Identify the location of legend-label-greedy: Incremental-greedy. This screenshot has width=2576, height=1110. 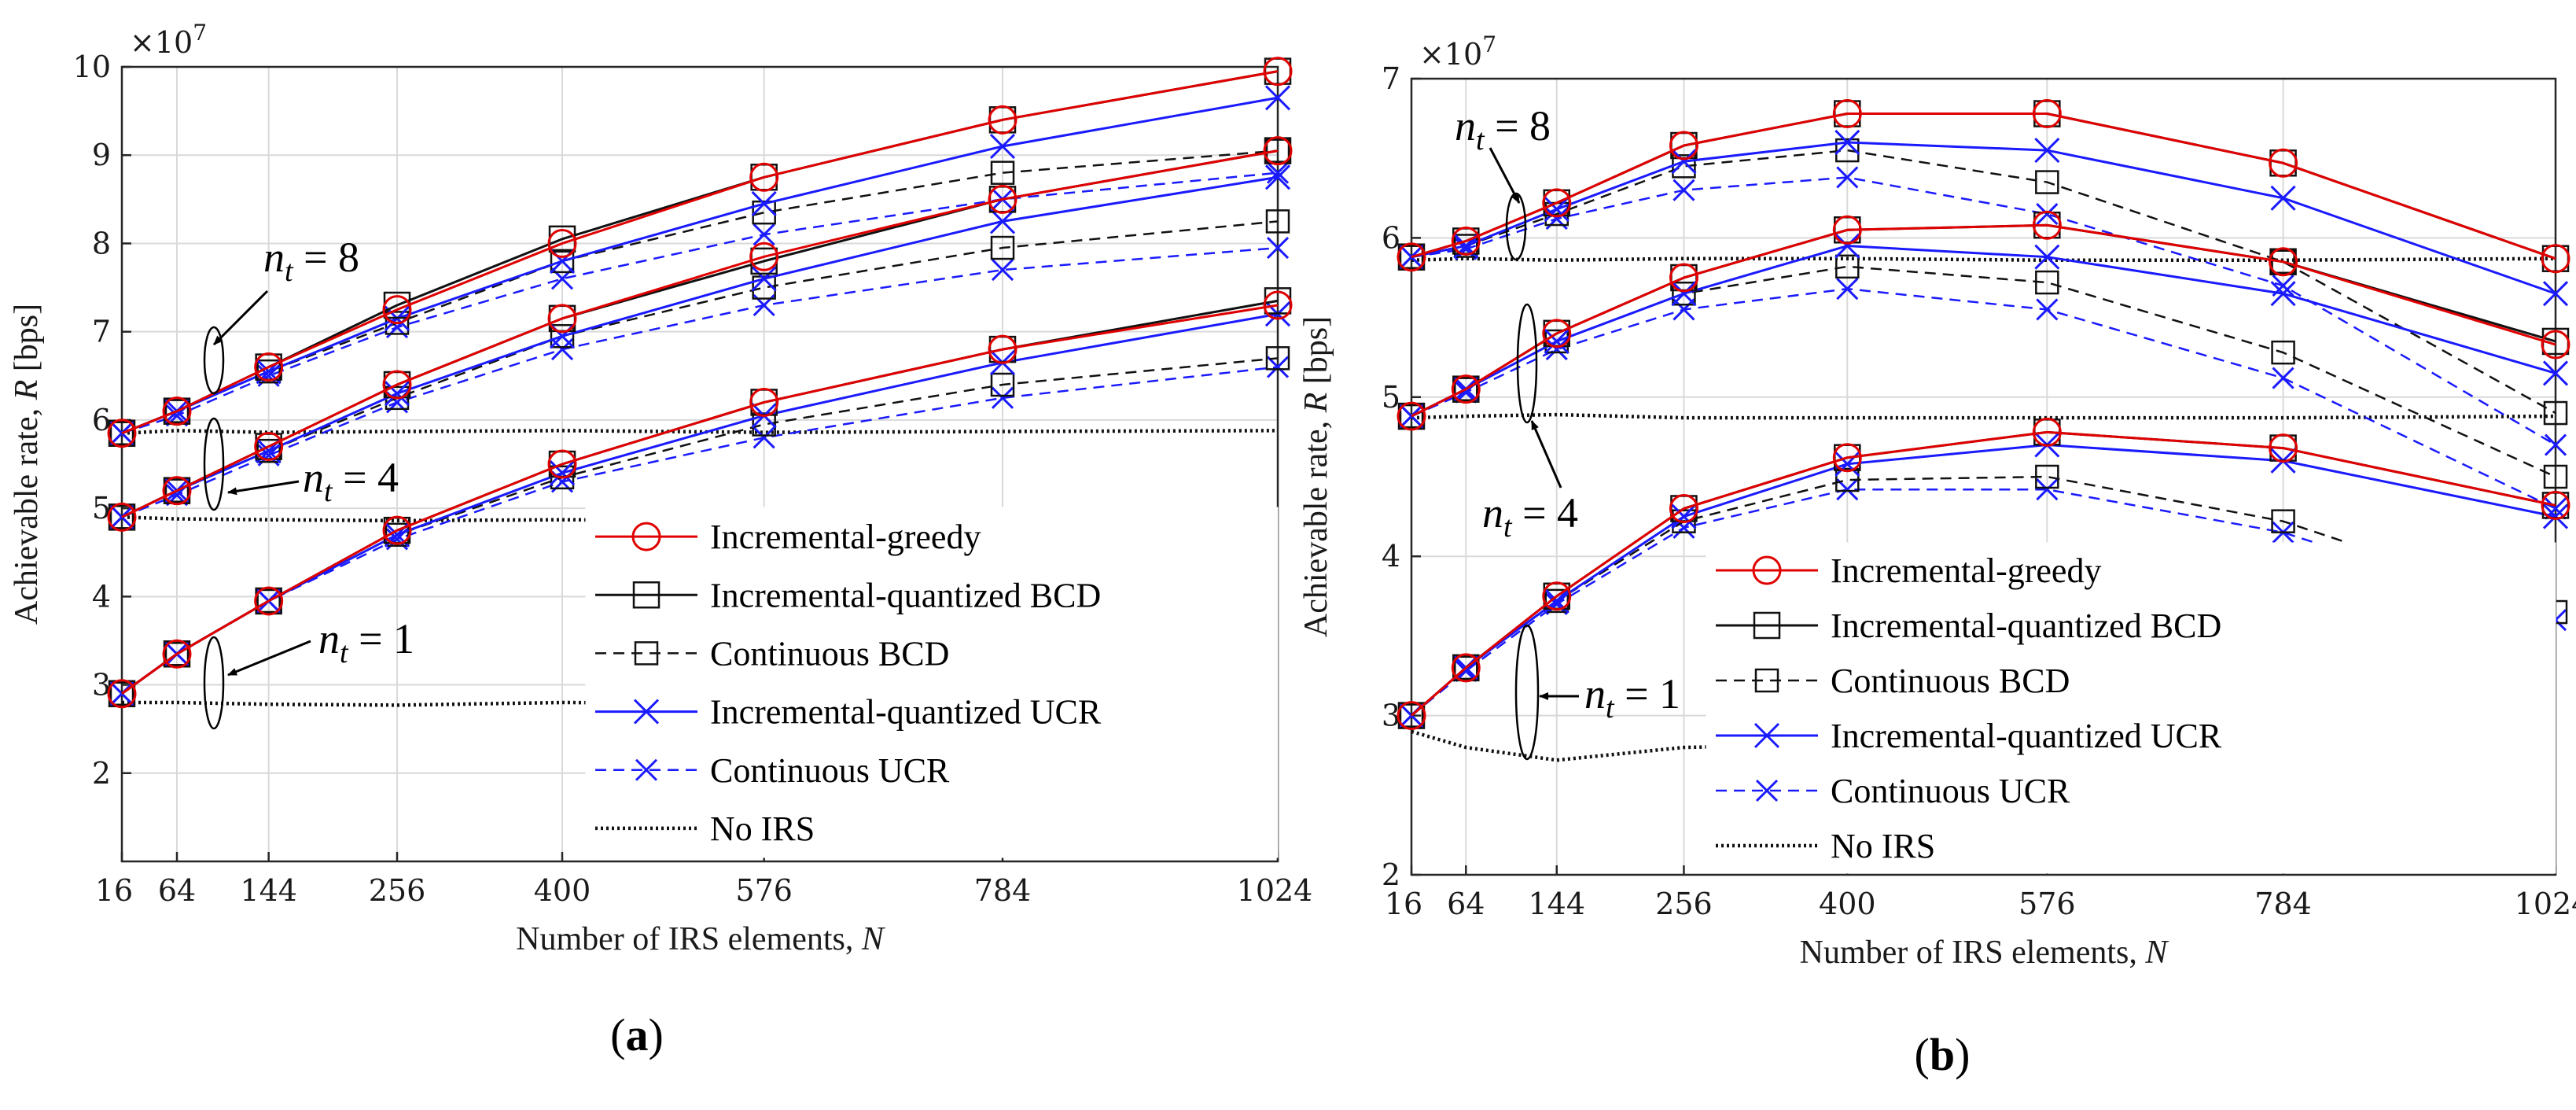
(845, 537).